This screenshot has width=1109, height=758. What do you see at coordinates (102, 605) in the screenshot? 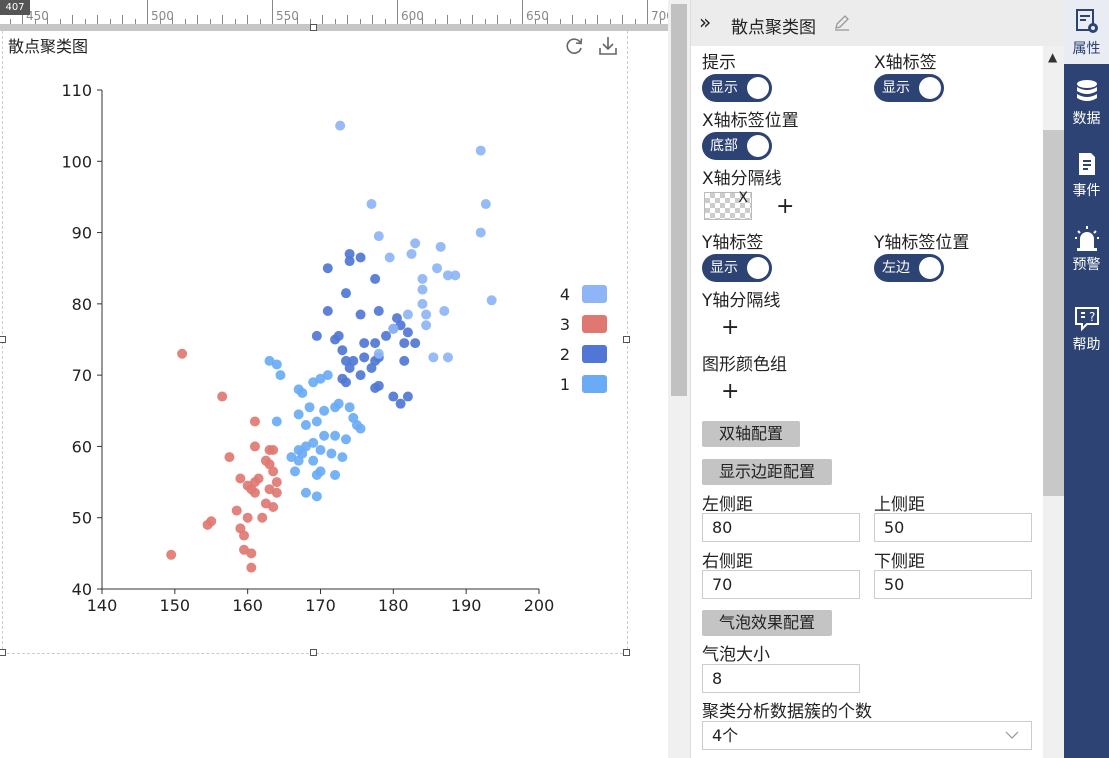
I see `x-tick-label: 140` at bounding box center [102, 605].